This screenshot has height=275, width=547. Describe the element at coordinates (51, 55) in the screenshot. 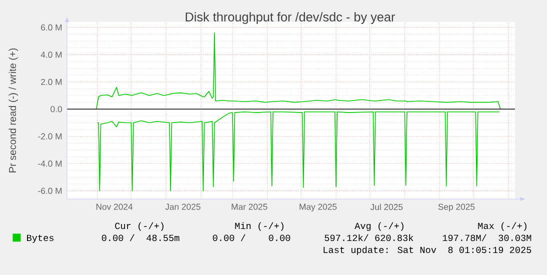

I see `y-tick-label: 4.0 M` at that location.